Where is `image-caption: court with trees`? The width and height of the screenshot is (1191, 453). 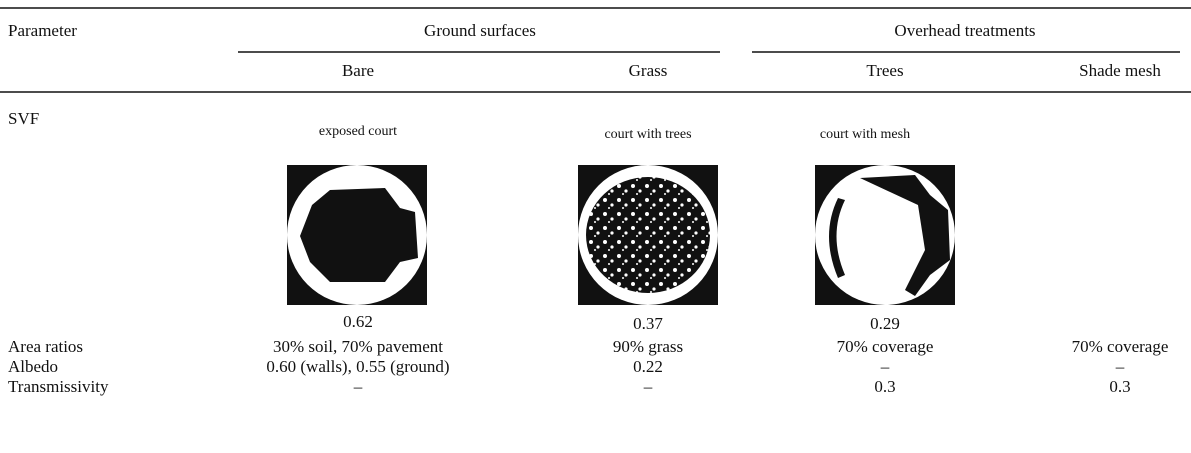
image-caption: court with trees is located at coordinates (647, 134).